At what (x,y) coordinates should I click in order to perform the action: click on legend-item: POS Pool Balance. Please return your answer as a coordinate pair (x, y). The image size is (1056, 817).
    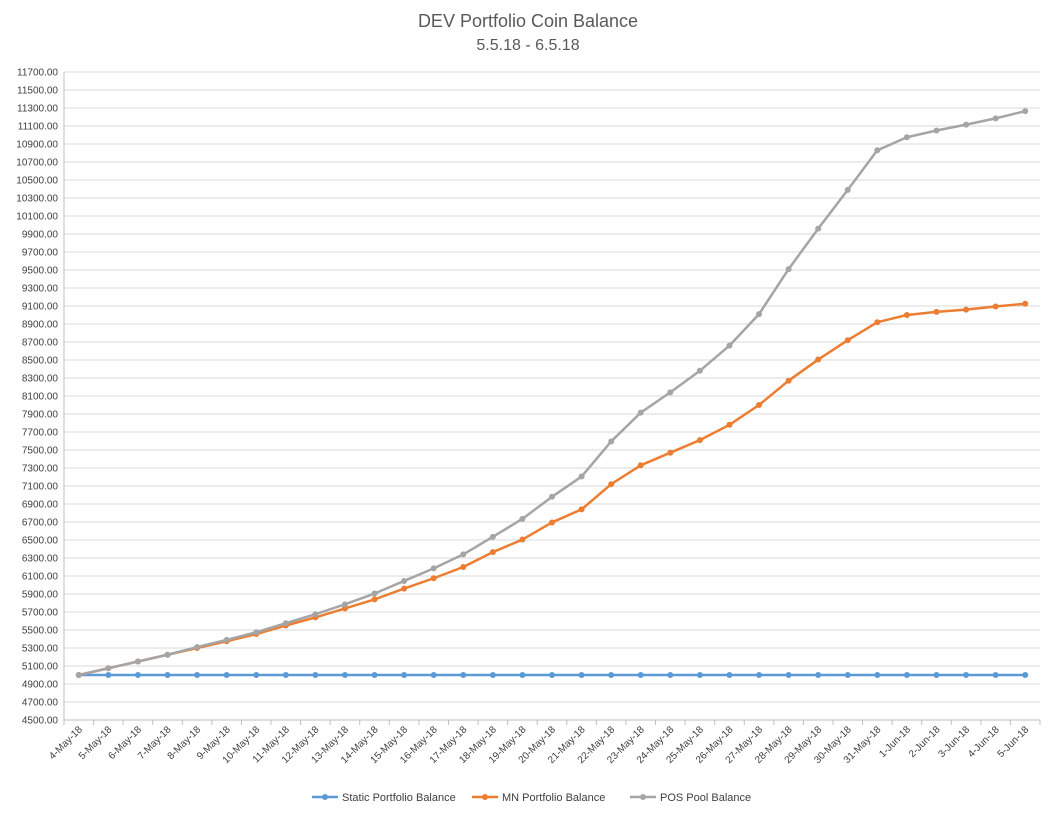
    Looking at the image, I should click on (690, 798).